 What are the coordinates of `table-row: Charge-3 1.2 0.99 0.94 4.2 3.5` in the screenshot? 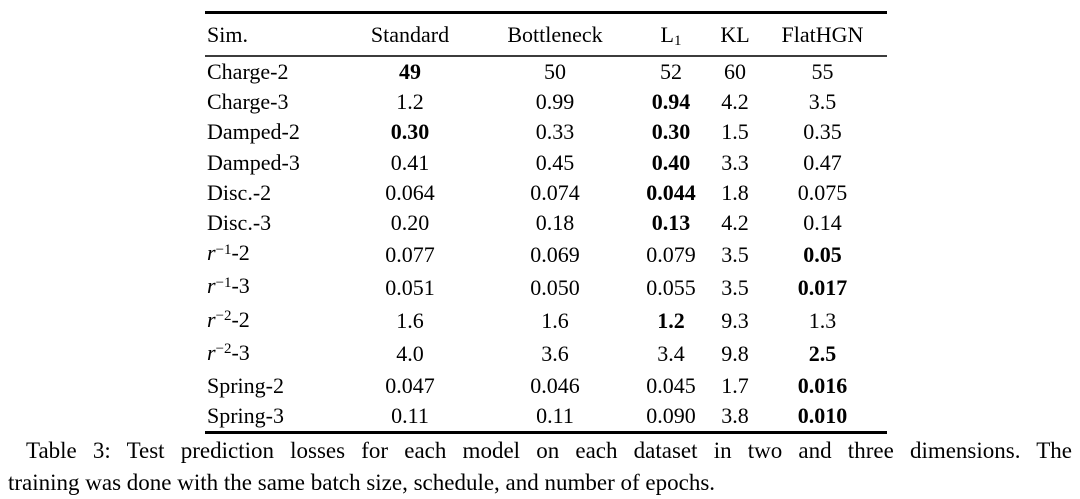 It's located at (546, 102).